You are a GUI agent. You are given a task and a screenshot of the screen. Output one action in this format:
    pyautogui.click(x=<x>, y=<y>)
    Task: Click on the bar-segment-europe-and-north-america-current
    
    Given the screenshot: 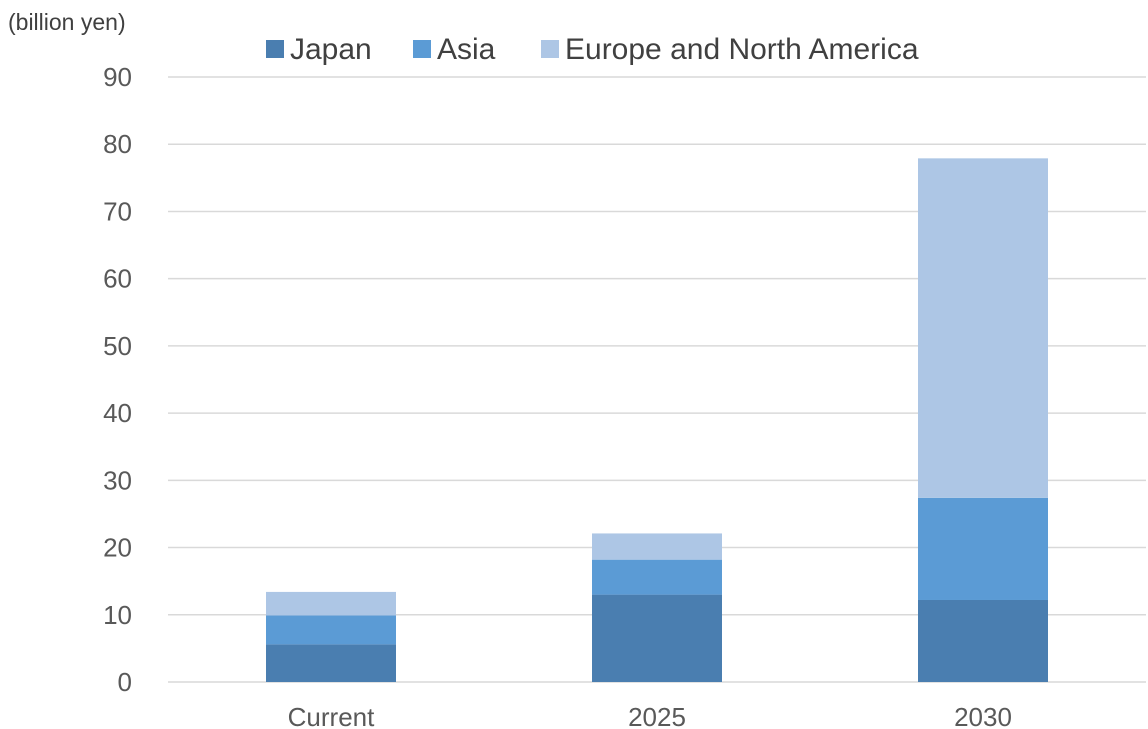 What is the action you would take?
    pyautogui.click(x=331, y=603)
    